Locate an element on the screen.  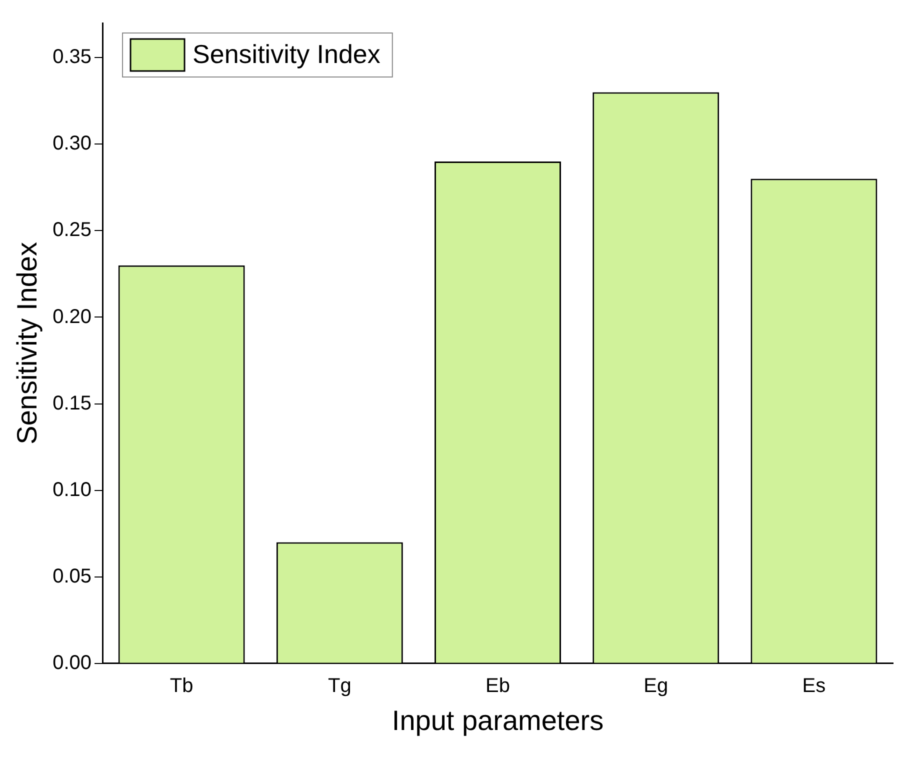
x-axis-title: Input parameters is located at coordinates (498, 720).